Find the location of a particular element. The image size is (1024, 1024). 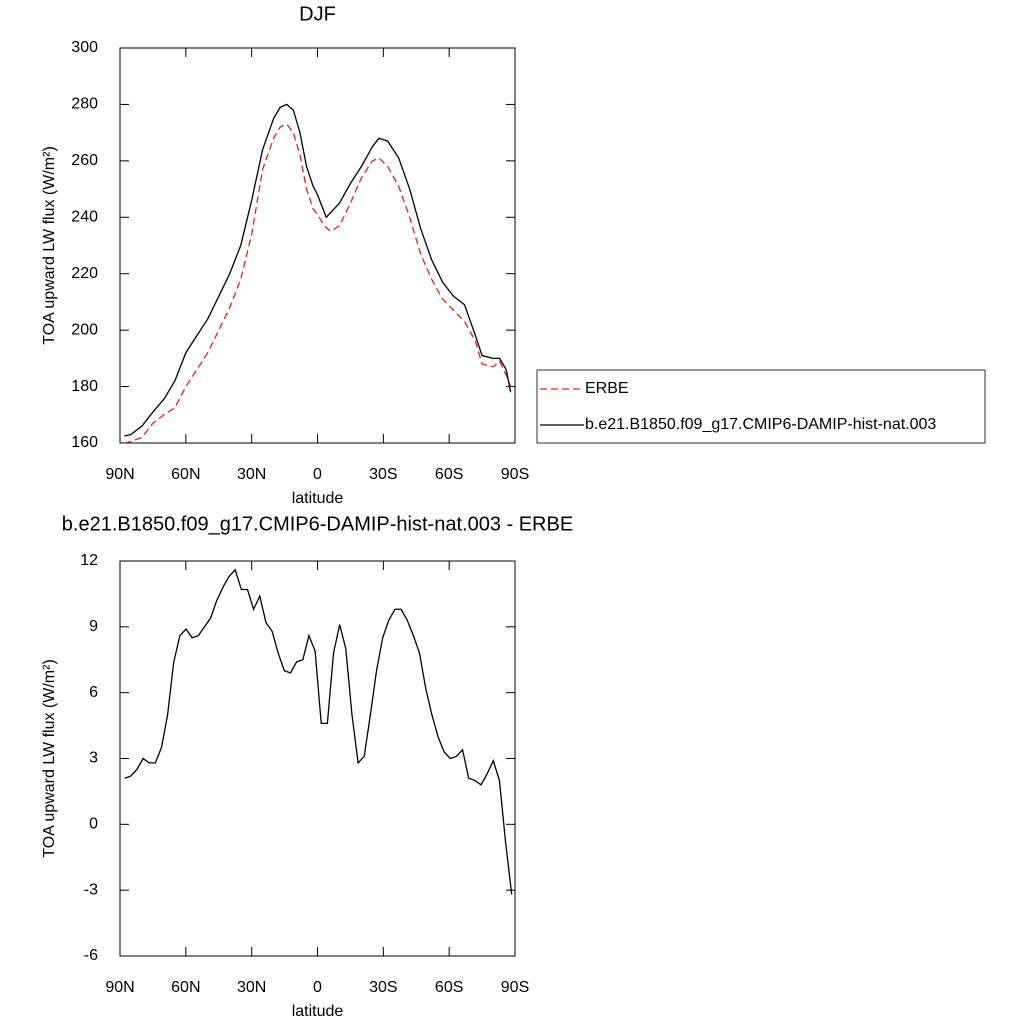

y-tick-label: 260 is located at coordinates (84, 160).